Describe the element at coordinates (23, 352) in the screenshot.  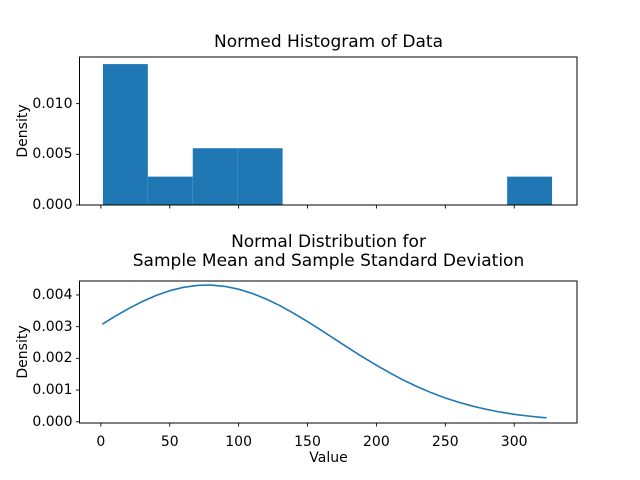
I see `curve-ylabel: Density` at that location.